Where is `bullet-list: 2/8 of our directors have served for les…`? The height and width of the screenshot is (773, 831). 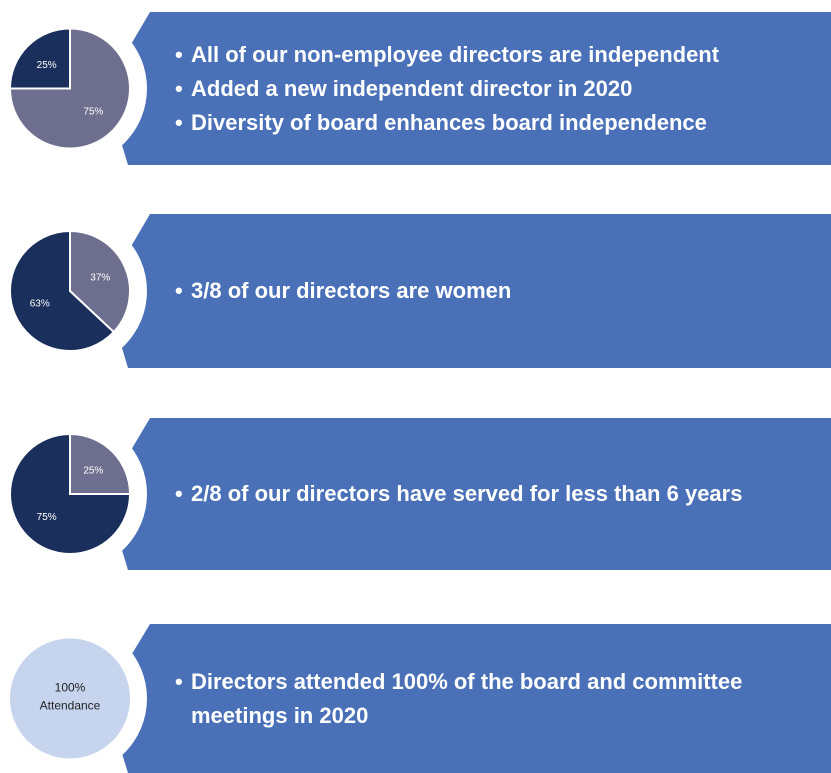 bullet-list: 2/8 of our directors have served for les… is located at coordinates (458, 494).